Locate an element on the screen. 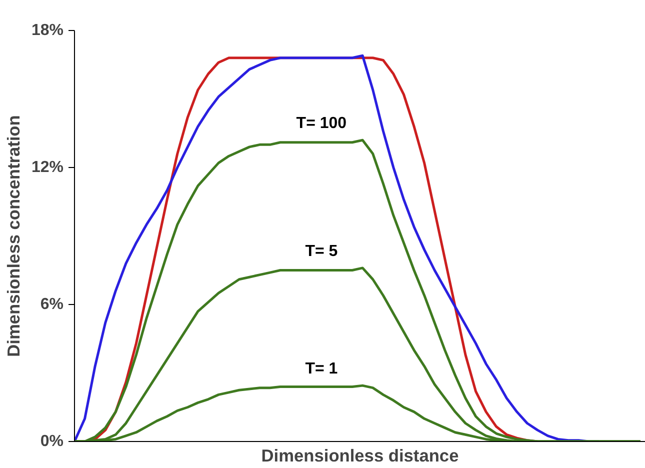 The width and height of the screenshot is (645, 468). y-tick-label: 18% is located at coordinates (47, 30).